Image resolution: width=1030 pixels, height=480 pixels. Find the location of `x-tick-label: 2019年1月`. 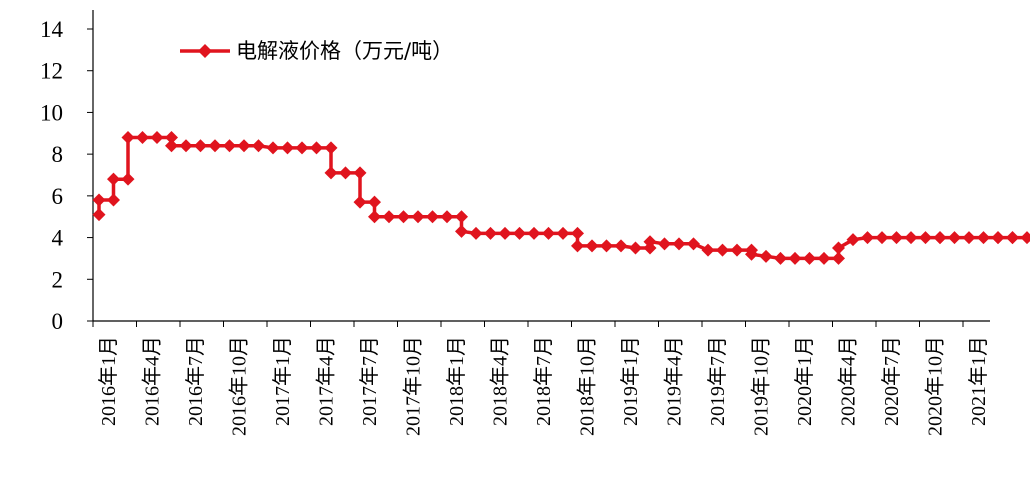

x-tick-label: 2019年1月 is located at coordinates (630, 381).